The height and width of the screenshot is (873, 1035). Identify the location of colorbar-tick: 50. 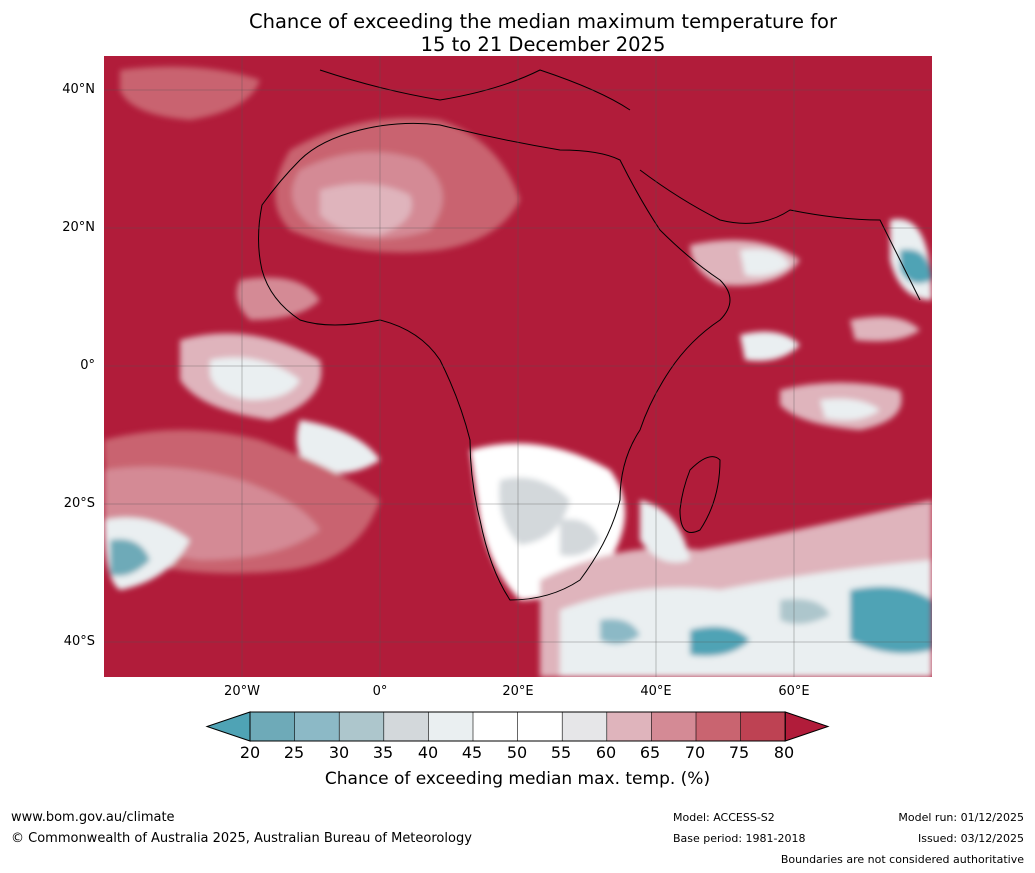
(517, 752).